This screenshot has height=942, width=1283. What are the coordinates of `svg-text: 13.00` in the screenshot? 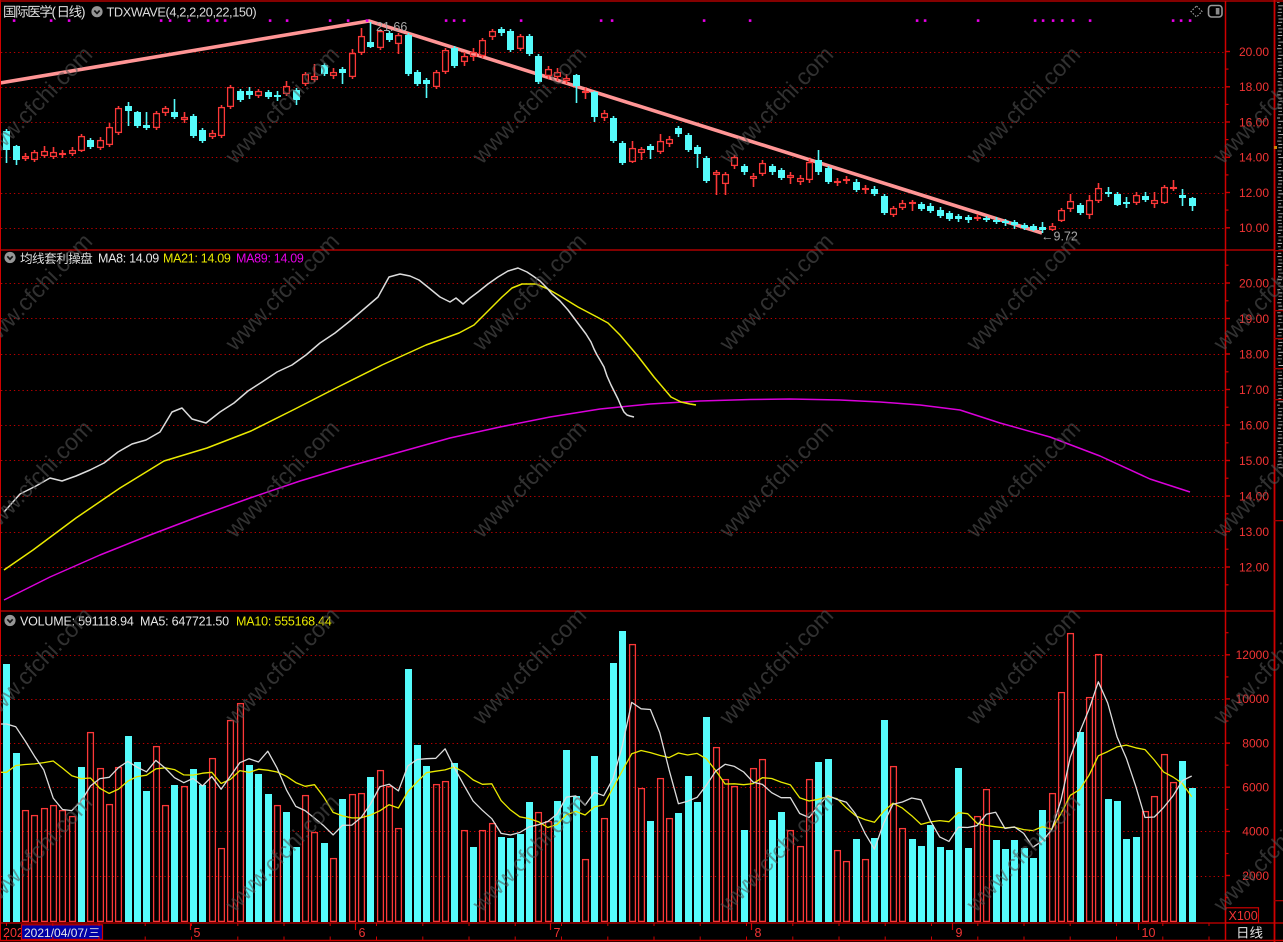 It's located at (1254, 532).